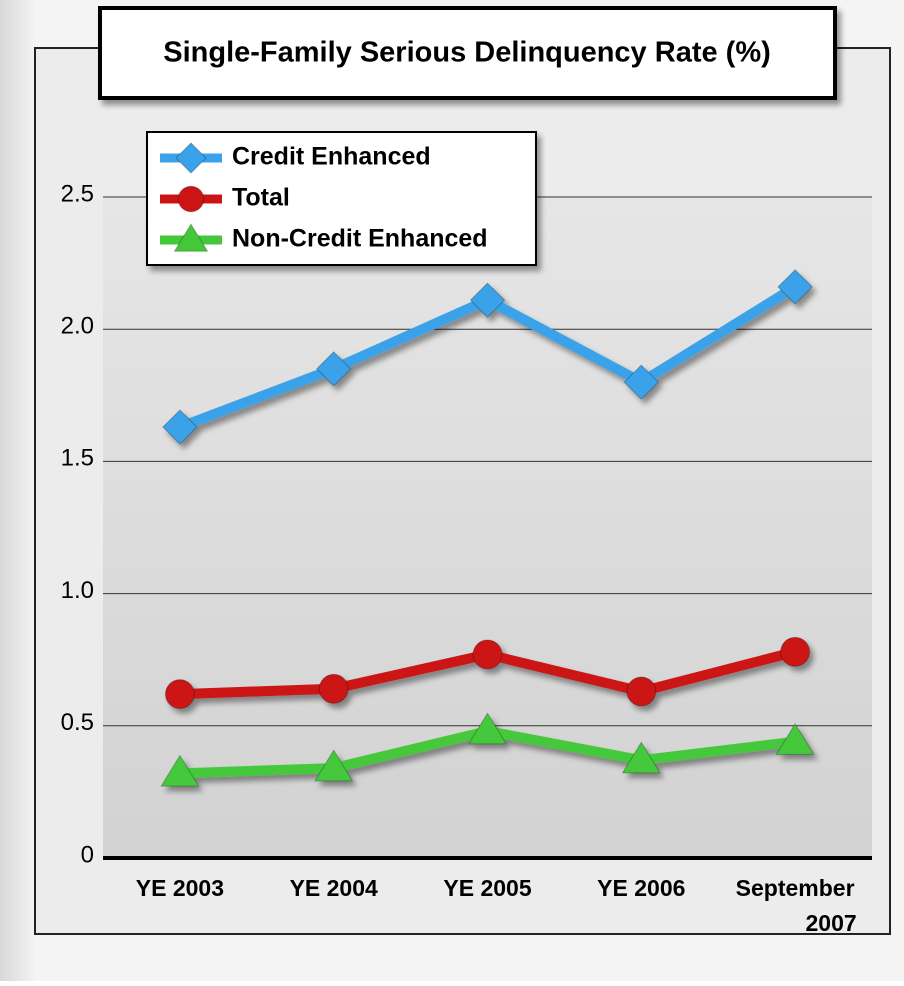 This screenshot has height=986, width=904. I want to click on y-tick-label: 2.5, so click(77, 193).